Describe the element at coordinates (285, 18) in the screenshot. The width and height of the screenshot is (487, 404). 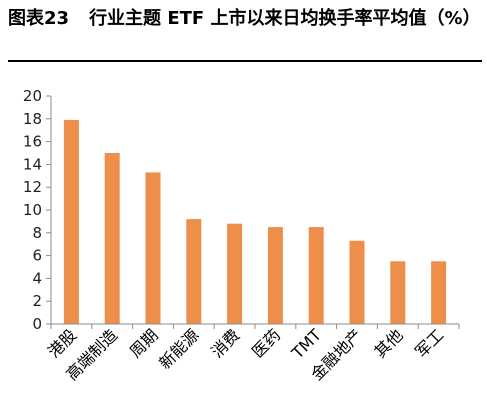
I see `figure-title: 行业主题 ETF 上市以来日均换手率平均值（%）` at that location.